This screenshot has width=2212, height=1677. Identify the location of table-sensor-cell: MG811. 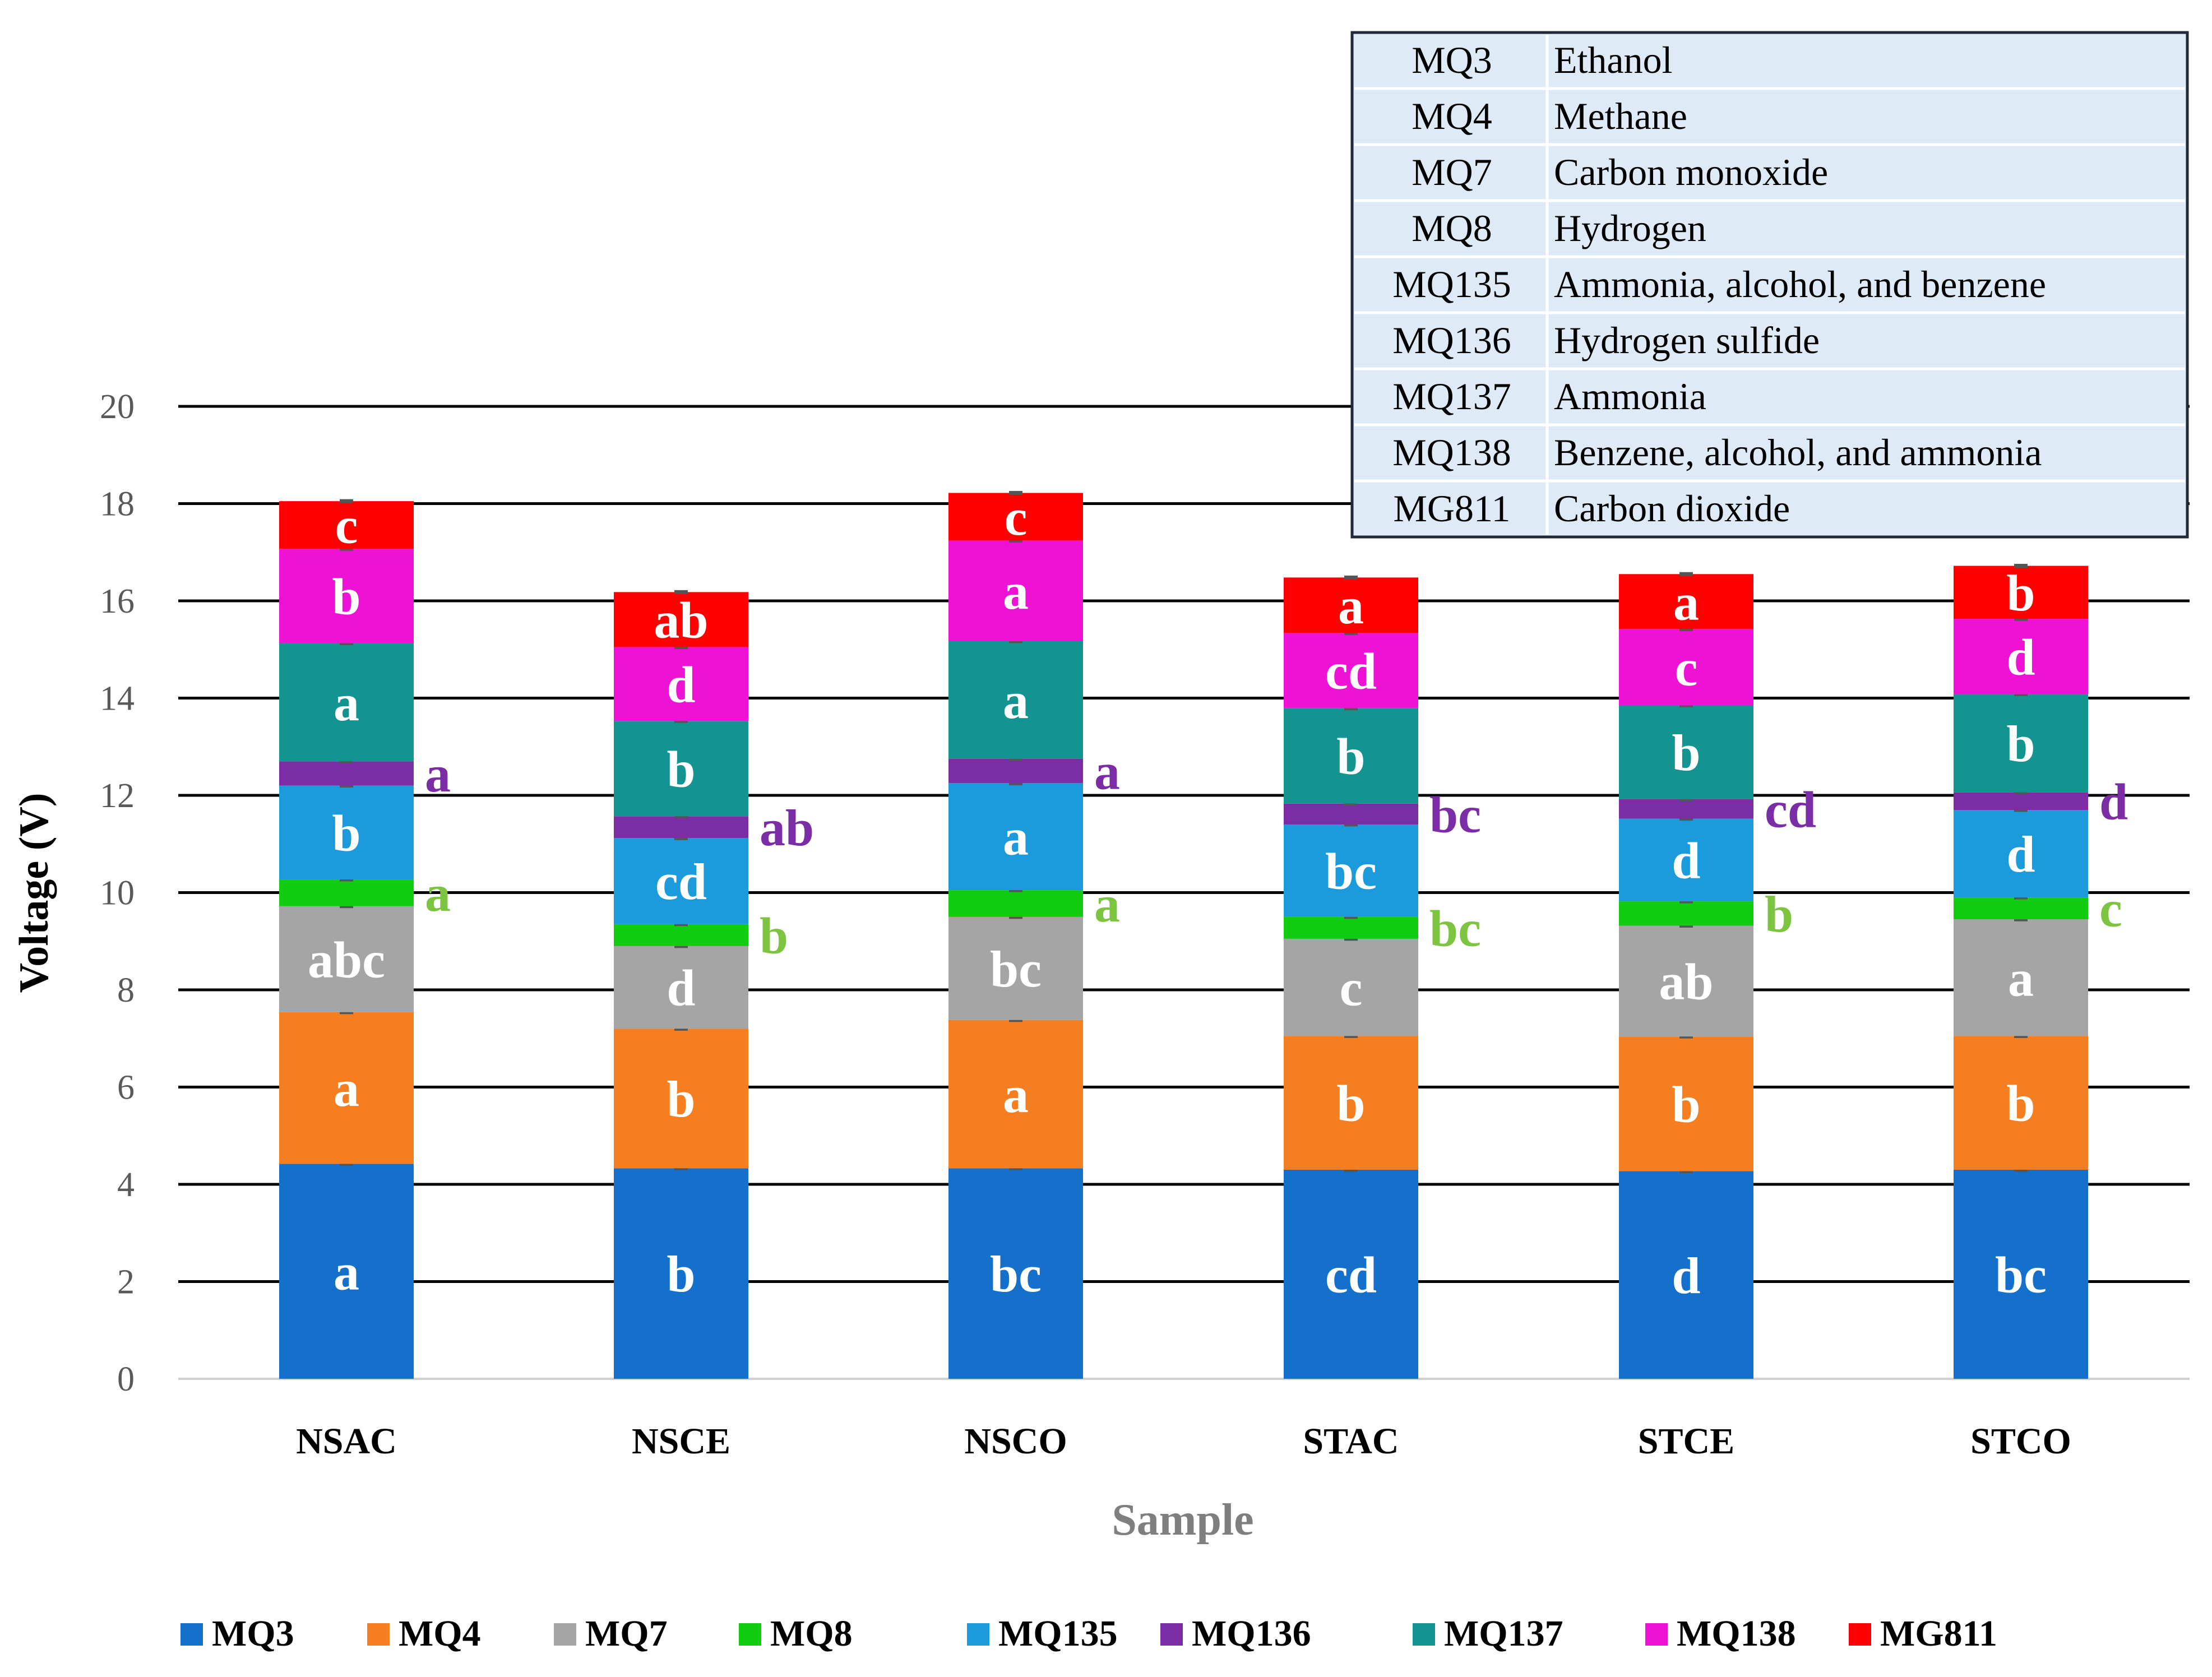
(1452, 508).